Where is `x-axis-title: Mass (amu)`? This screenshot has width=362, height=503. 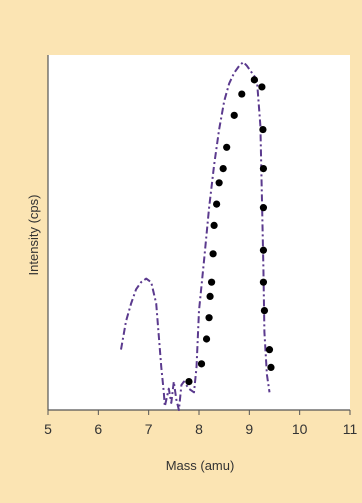 x-axis-title: Mass (amu) is located at coordinates (200, 465).